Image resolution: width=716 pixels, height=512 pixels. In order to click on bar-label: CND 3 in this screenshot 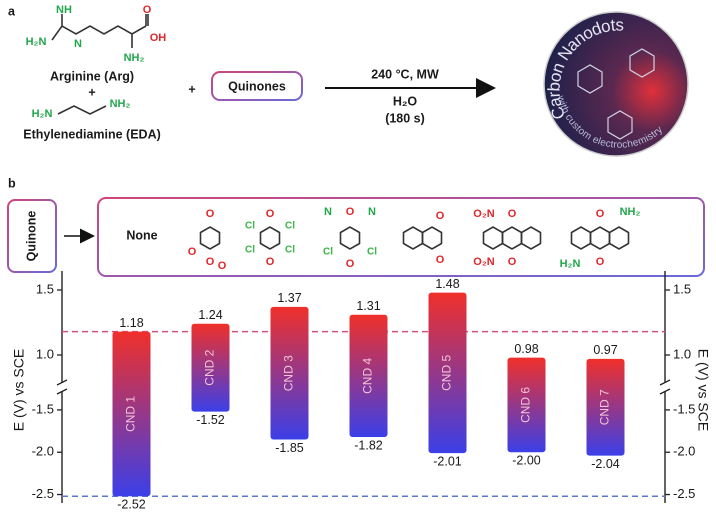, I will do `click(289, 373)`.